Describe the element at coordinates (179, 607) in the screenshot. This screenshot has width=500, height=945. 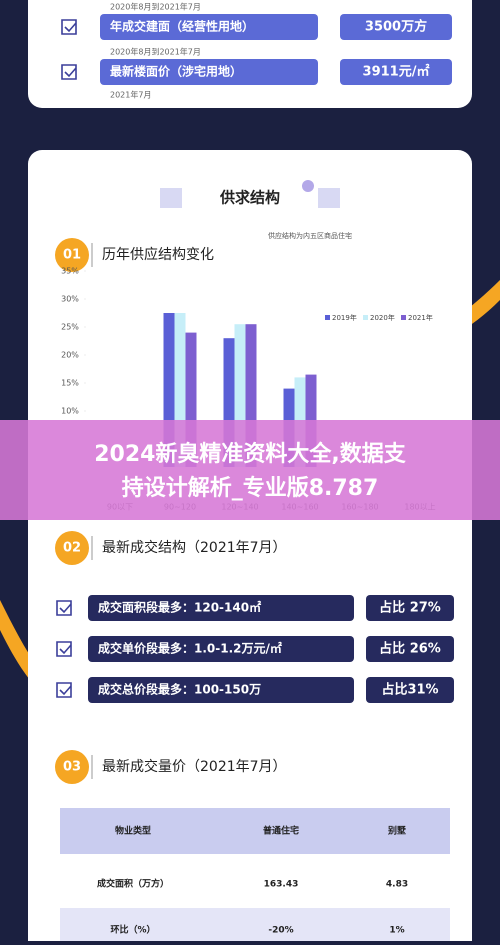
I see `label: 成交面积段最多：120-140㎡` at that location.